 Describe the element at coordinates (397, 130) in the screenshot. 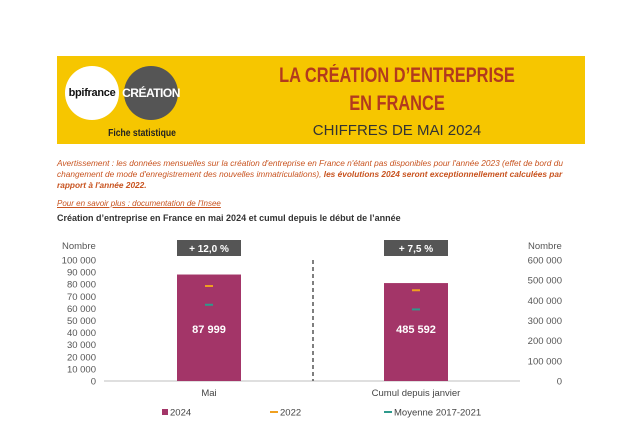

I see `page-subtitle: CHIFFRES DE MAI 2024` at that location.